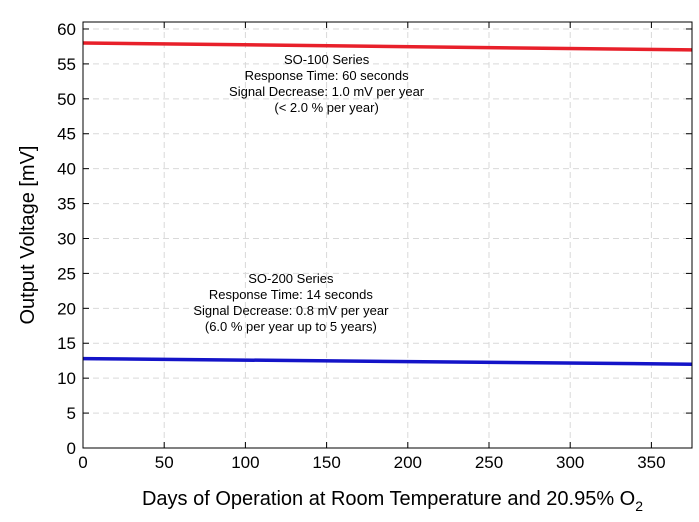 The width and height of the screenshot is (699, 522). What do you see at coordinates (28, 235) in the screenshot?
I see `y-axis-title: Output Voltage [mV]` at bounding box center [28, 235].